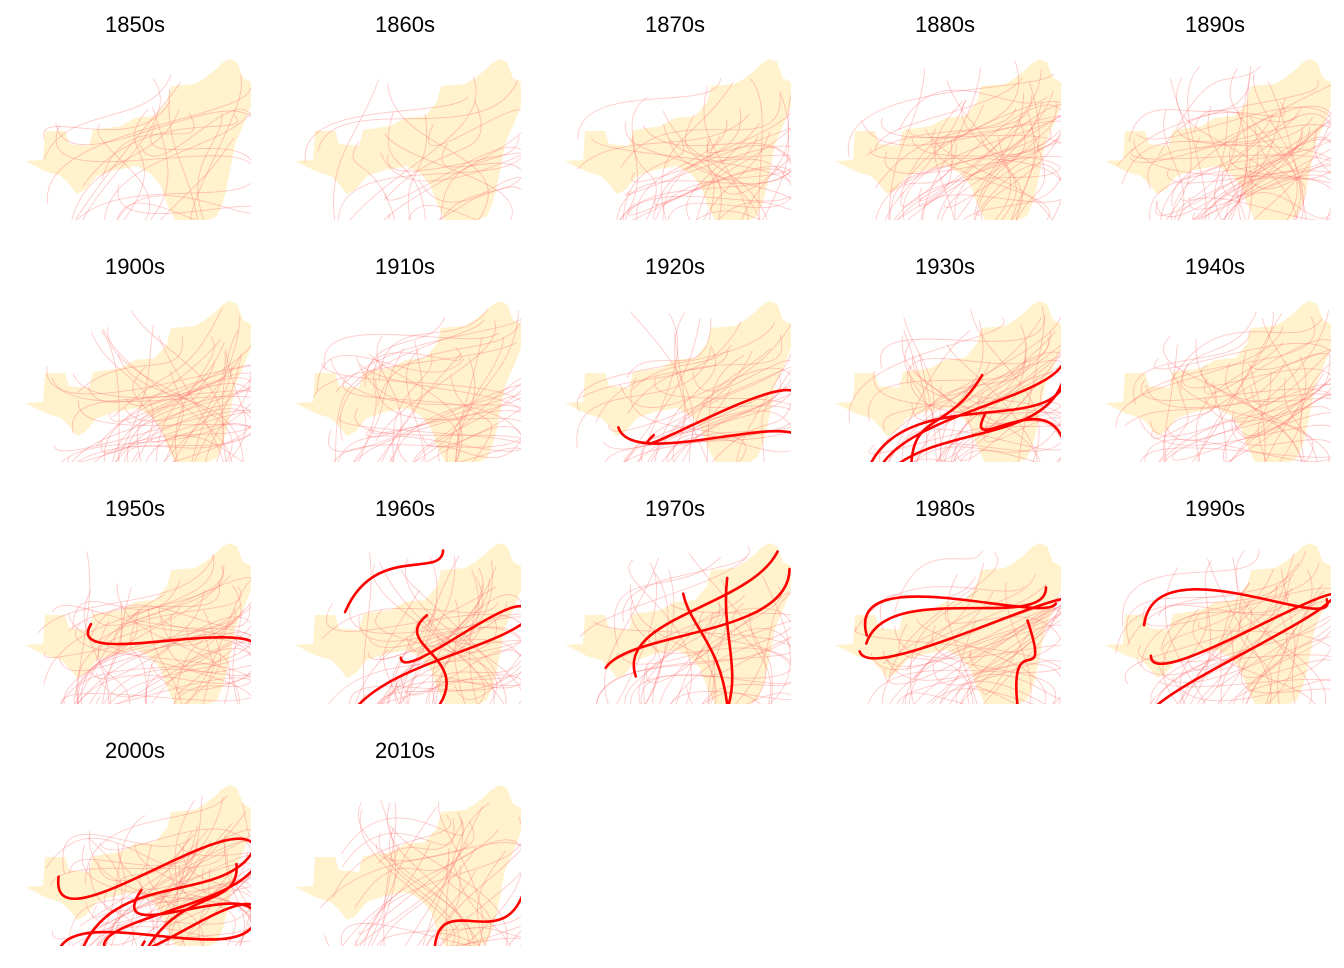 The image size is (1344, 968). I want to click on panel-title: 1930s, so click(945, 266).